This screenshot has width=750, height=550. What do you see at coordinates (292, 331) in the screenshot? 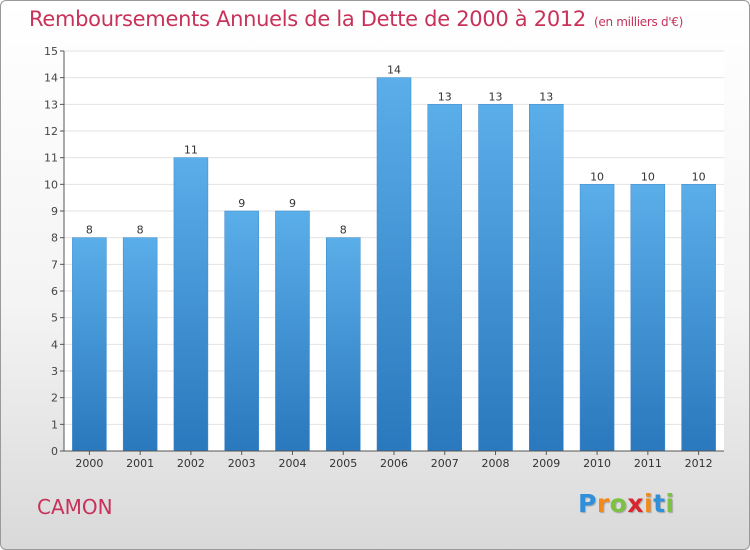
I see `bar-2004` at bounding box center [292, 331].